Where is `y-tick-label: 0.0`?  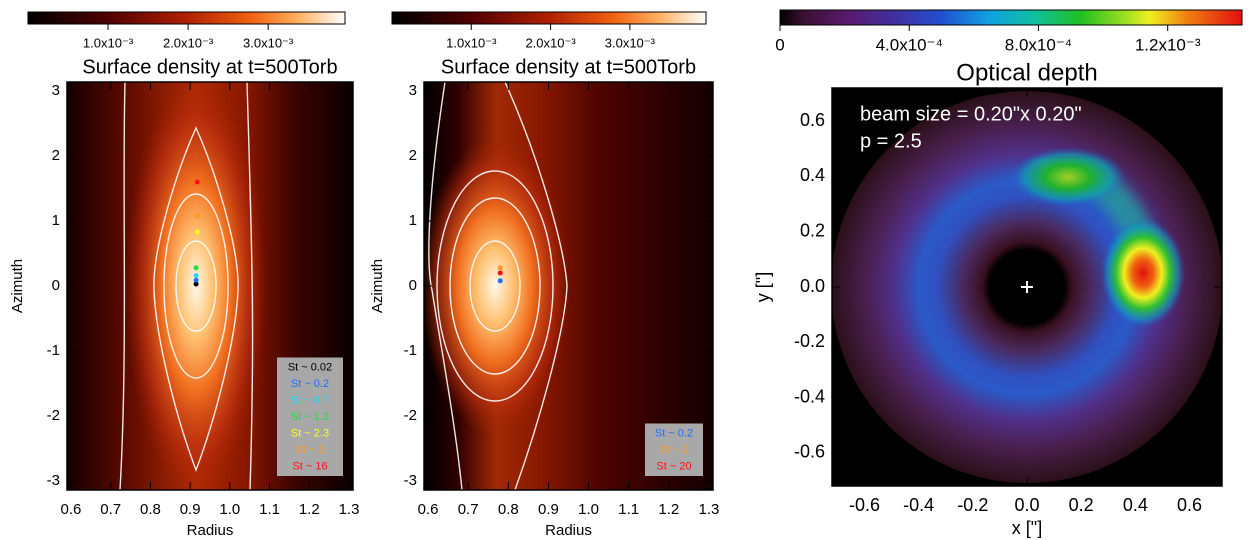
y-tick-label: 0.0 is located at coordinates (812, 286).